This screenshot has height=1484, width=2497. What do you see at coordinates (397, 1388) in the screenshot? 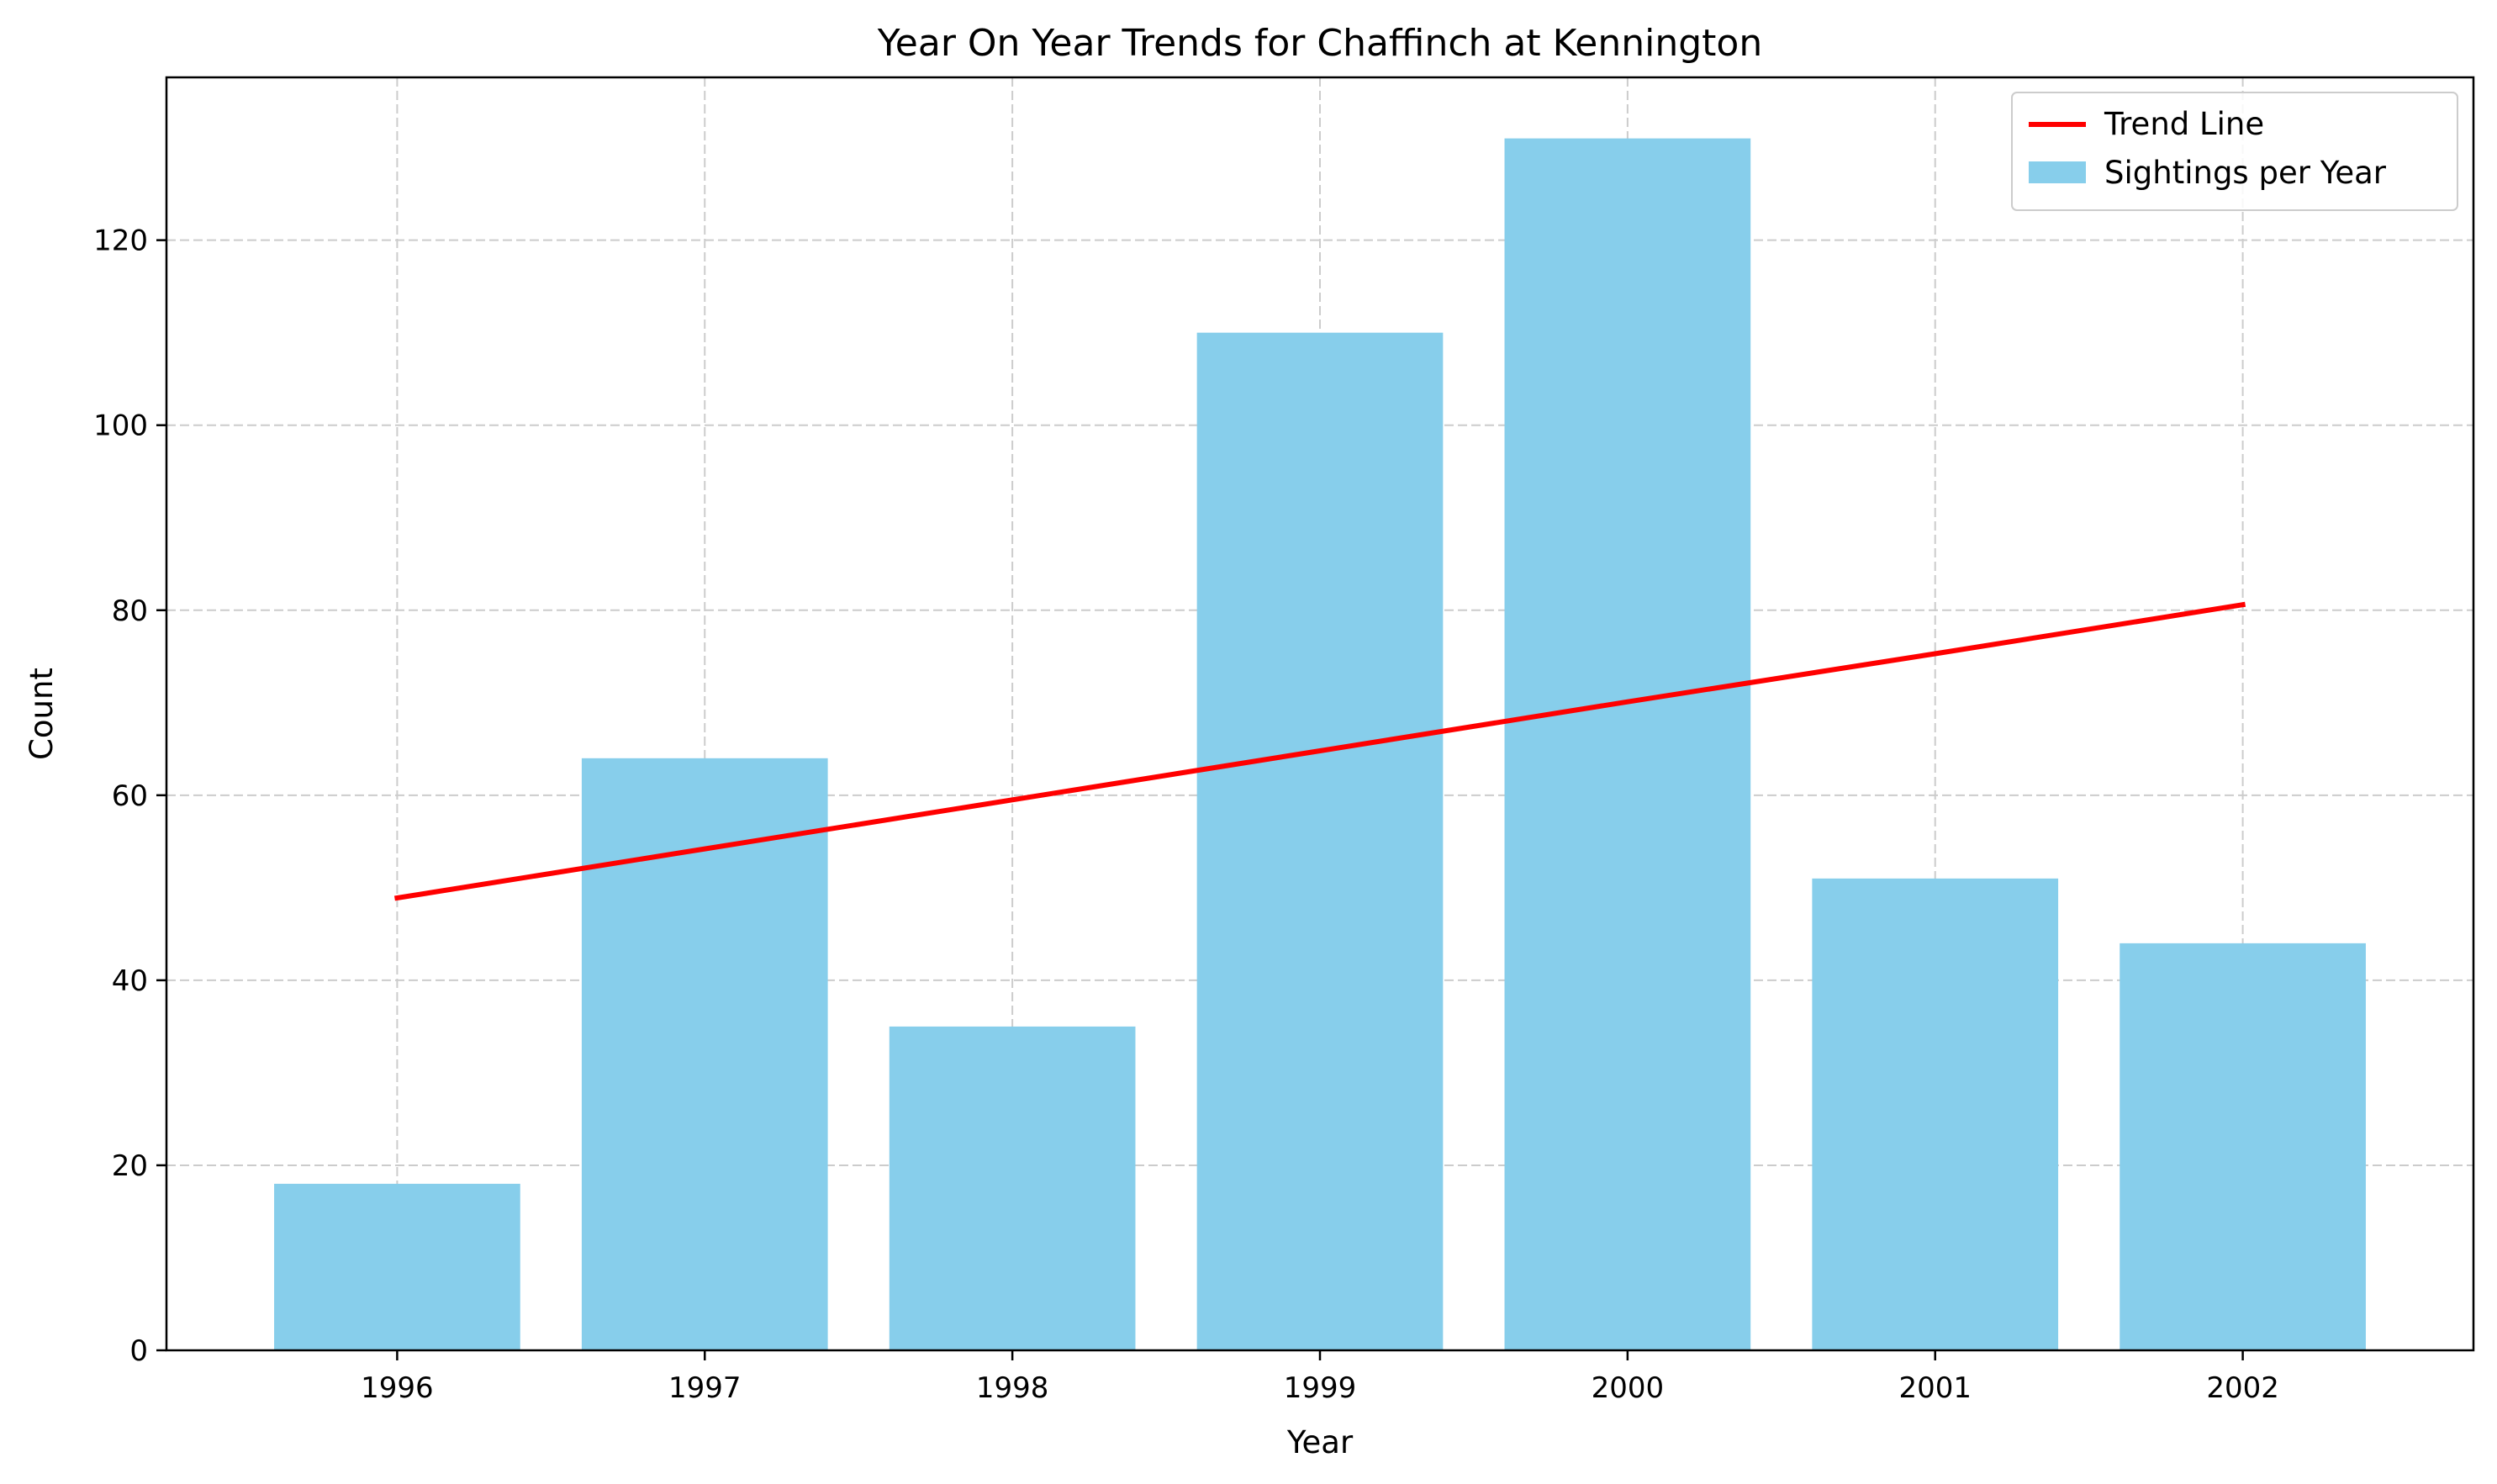
I see `x-tick-label: 1996` at bounding box center [397, 1388].